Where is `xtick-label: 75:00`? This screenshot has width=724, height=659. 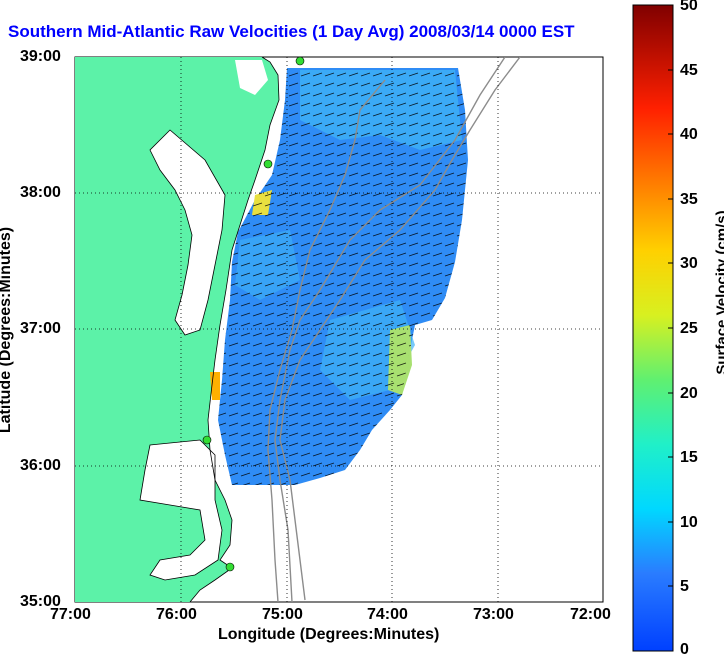
xtick-label: 75:00 is located at coordinates (282, 614).